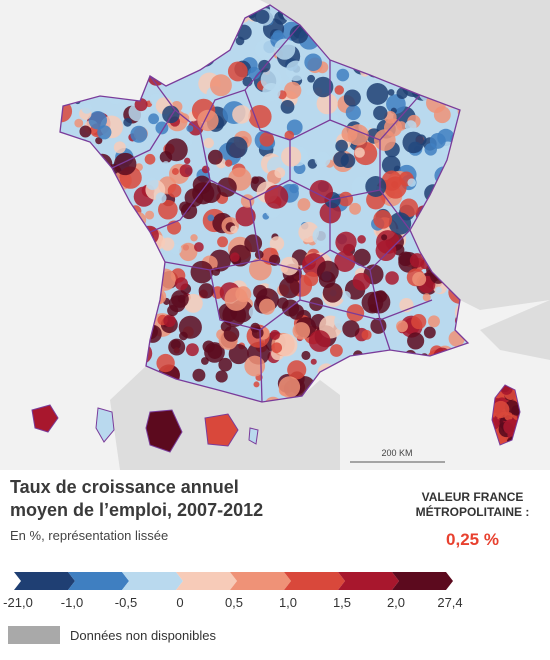 This screenshot has width=550, height=660. Describe the element at coordinates (342, 602) in the screenshot. I see `legend-break-label: 1,5` at that location.